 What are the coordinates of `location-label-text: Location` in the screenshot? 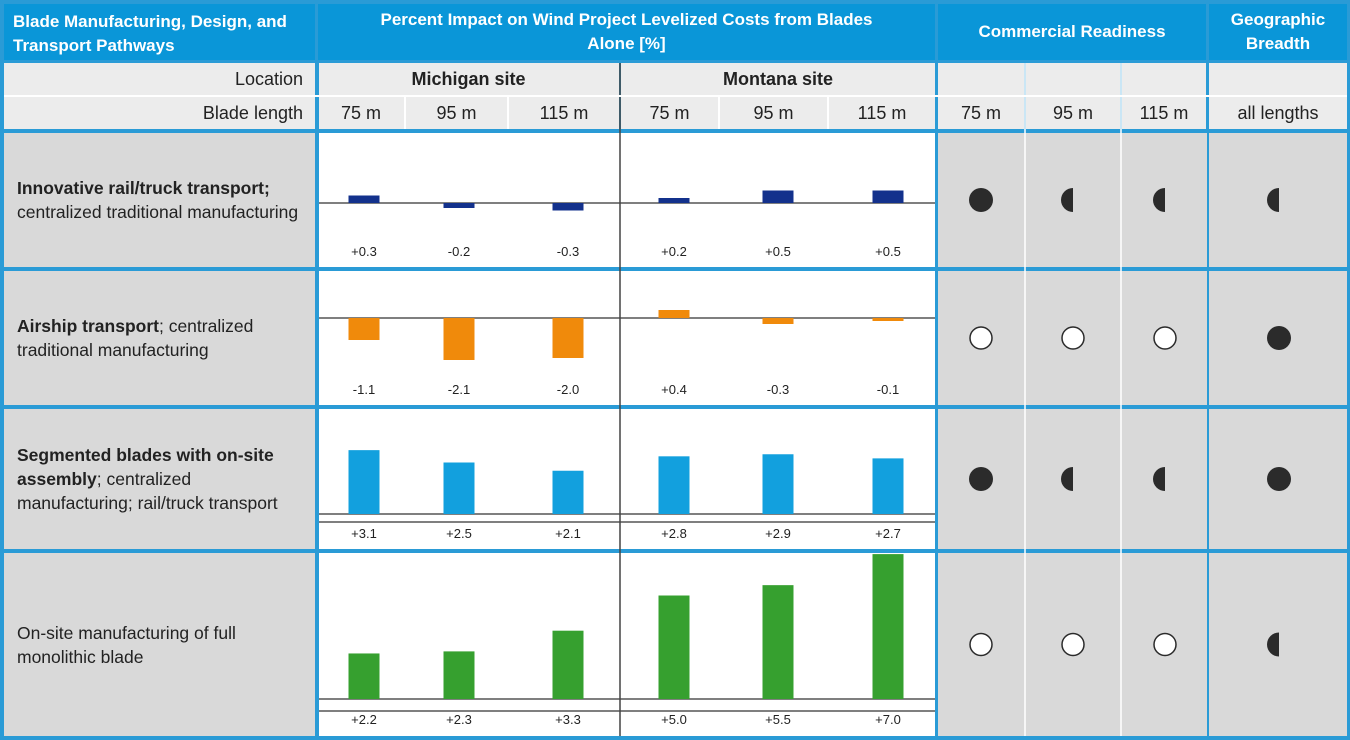 It's located at (268, 78).